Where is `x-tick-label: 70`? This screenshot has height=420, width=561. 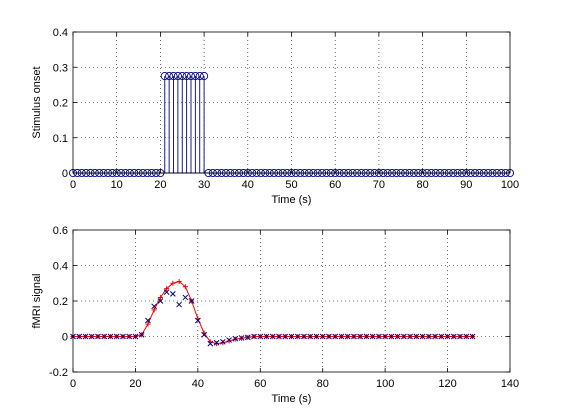 x-tick-label: 70 is located at coordinates (379, 185).